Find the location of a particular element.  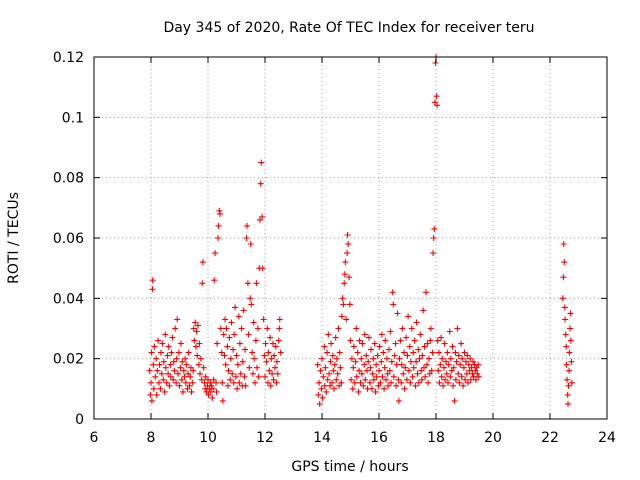

x-tick-label: 18 is located at coordinates (436, 438).